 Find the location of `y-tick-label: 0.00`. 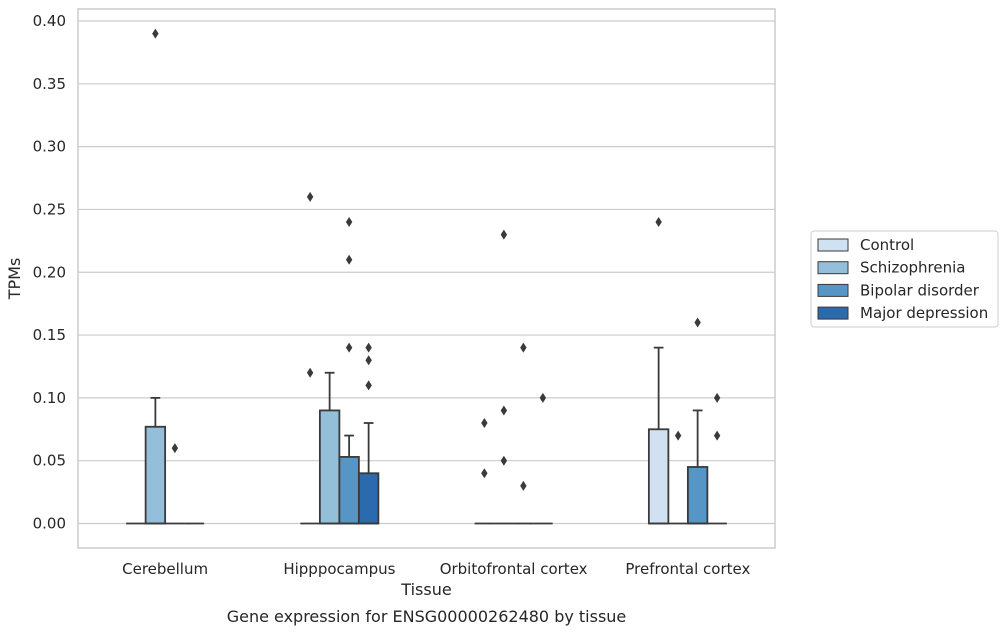

y-tick-label: 0.00 is located at coordinates (49, 524).